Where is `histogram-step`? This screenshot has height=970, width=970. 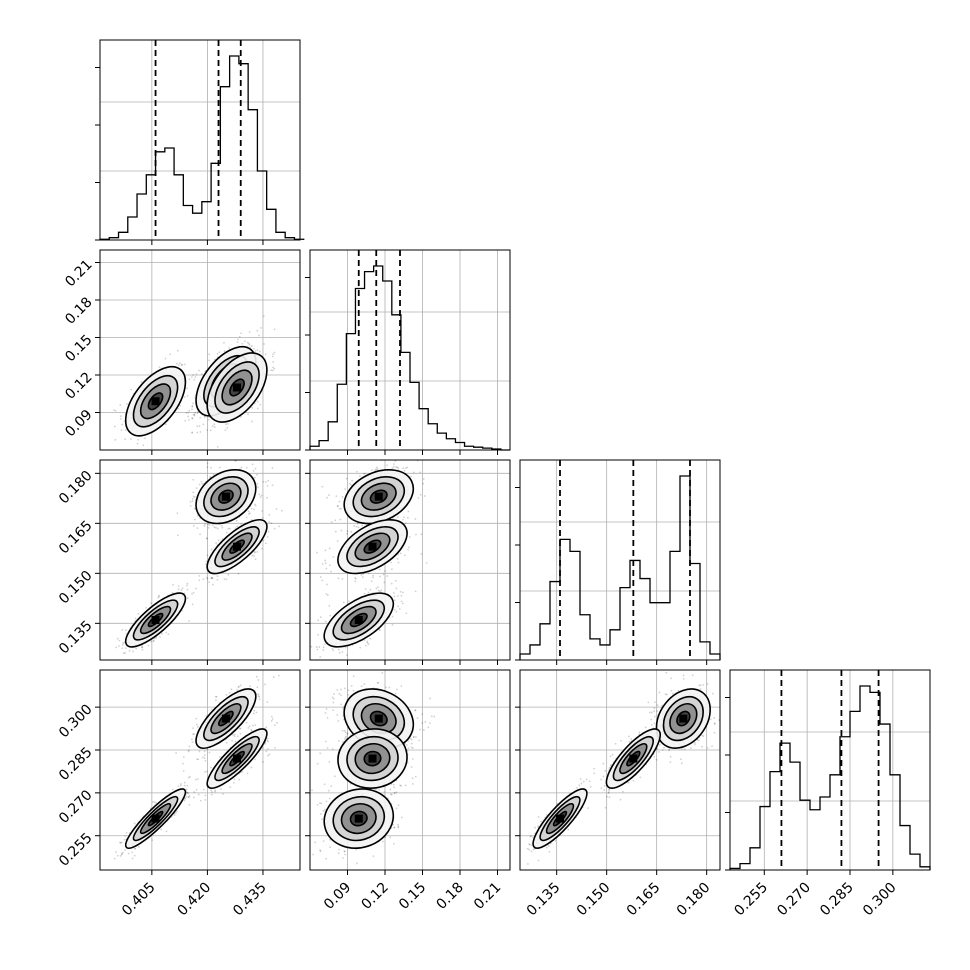 histogram-step is located at coordinates (830, 777).